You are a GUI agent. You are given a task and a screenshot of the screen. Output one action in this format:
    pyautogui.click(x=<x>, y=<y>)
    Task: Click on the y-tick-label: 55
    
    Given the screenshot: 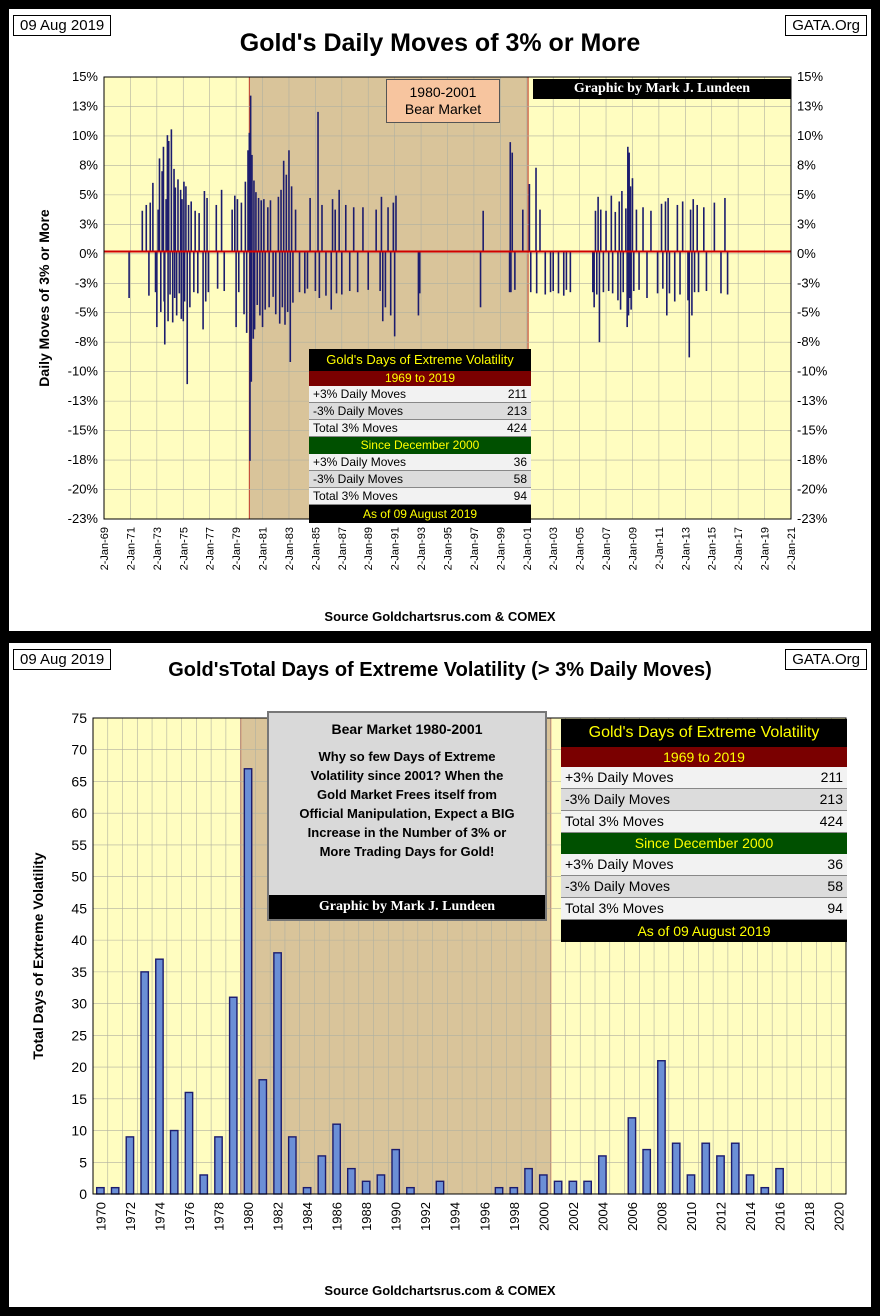 What is the action you would take?
    pyautogui.click(x=79, y=845)
    